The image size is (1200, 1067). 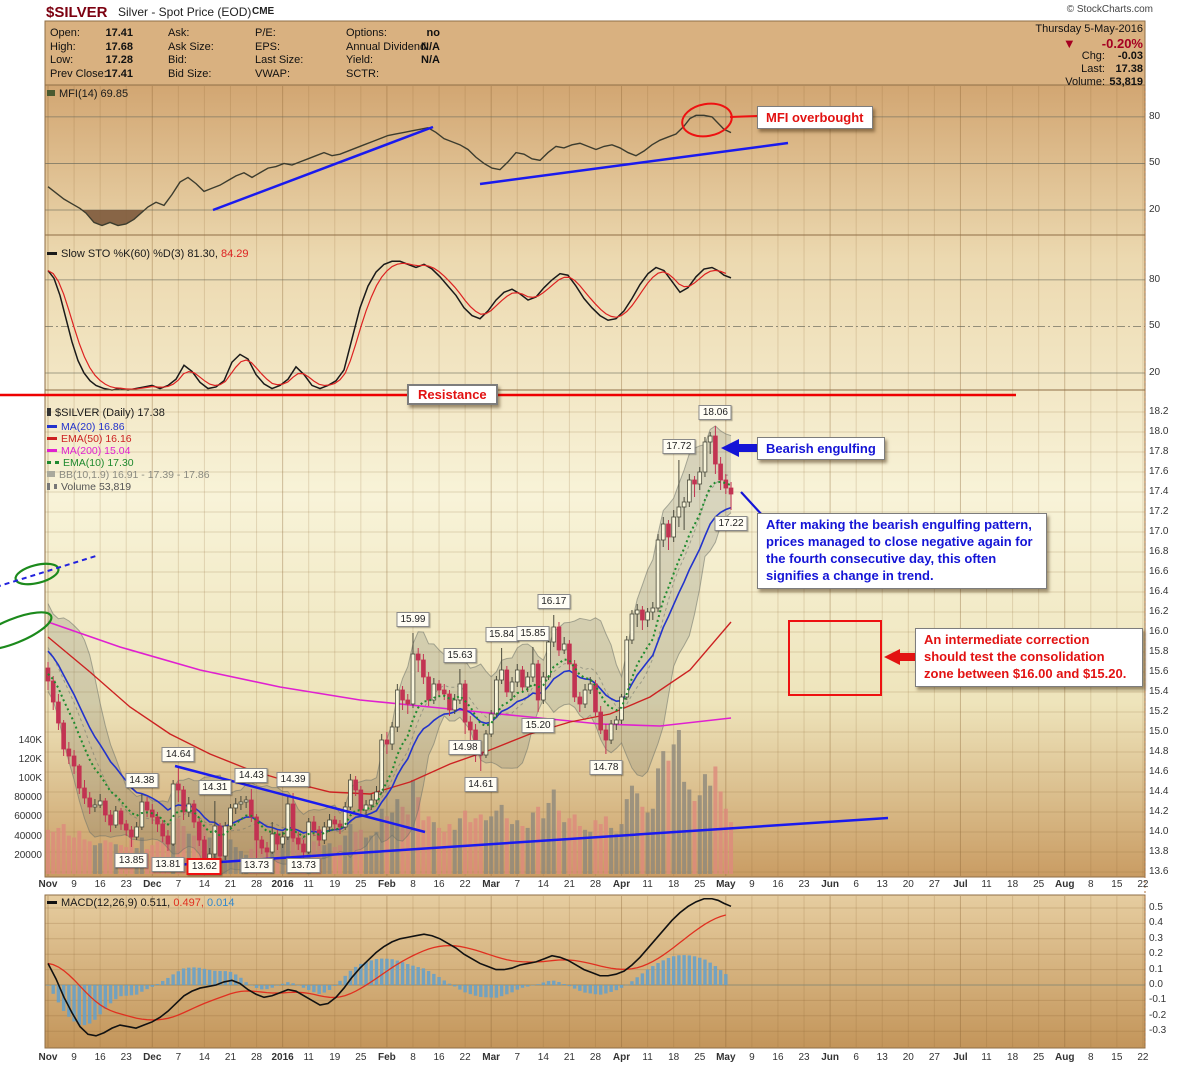 I want to click on symbol-description: Silver - Spot Price (EOD), so click(x=185, y=12).